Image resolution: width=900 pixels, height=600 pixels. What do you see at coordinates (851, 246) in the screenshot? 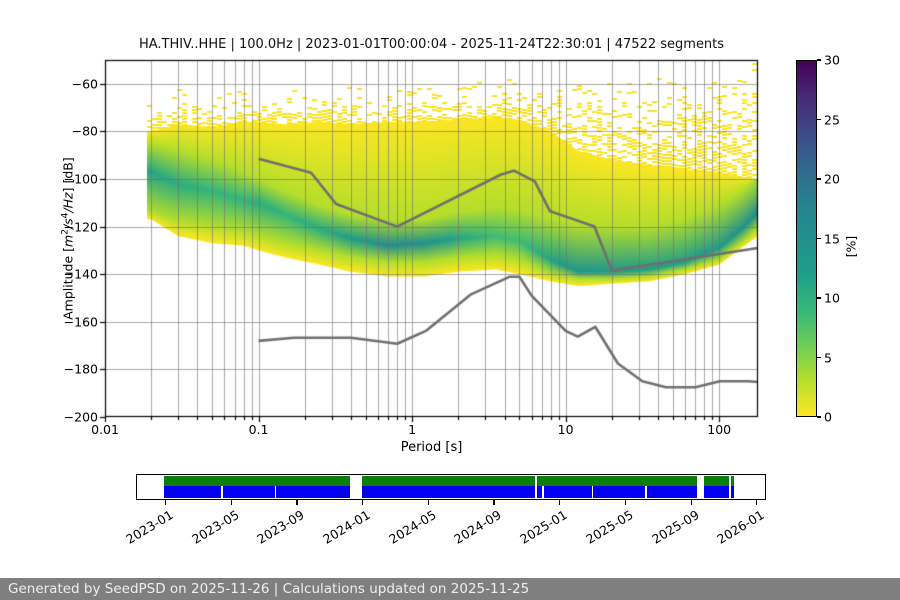
I see `colorbar-label: [%]` at bounding box center [851, 246].